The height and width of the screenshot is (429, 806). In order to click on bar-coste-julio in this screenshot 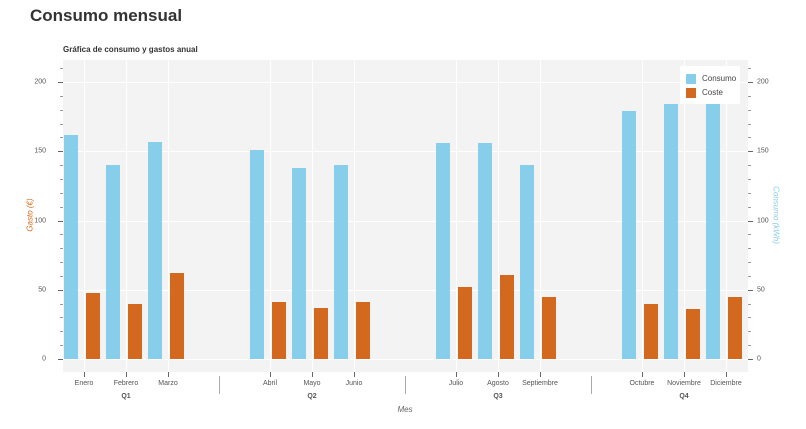, I will do `click(465, 322)`.